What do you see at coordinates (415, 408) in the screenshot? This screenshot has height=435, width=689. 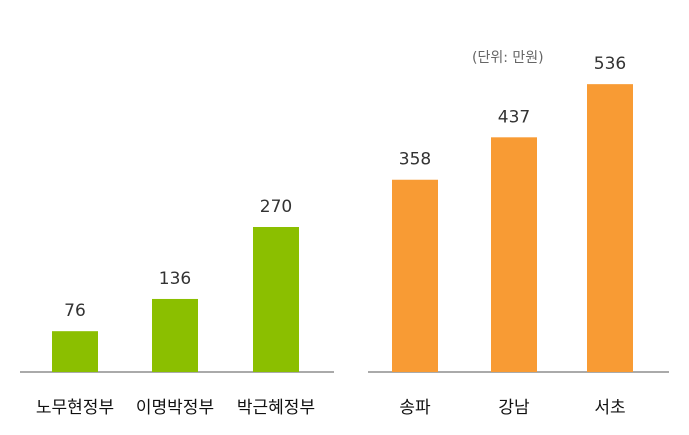 I see `district-category-label-1: 송파` at bounding box center [415, 408].